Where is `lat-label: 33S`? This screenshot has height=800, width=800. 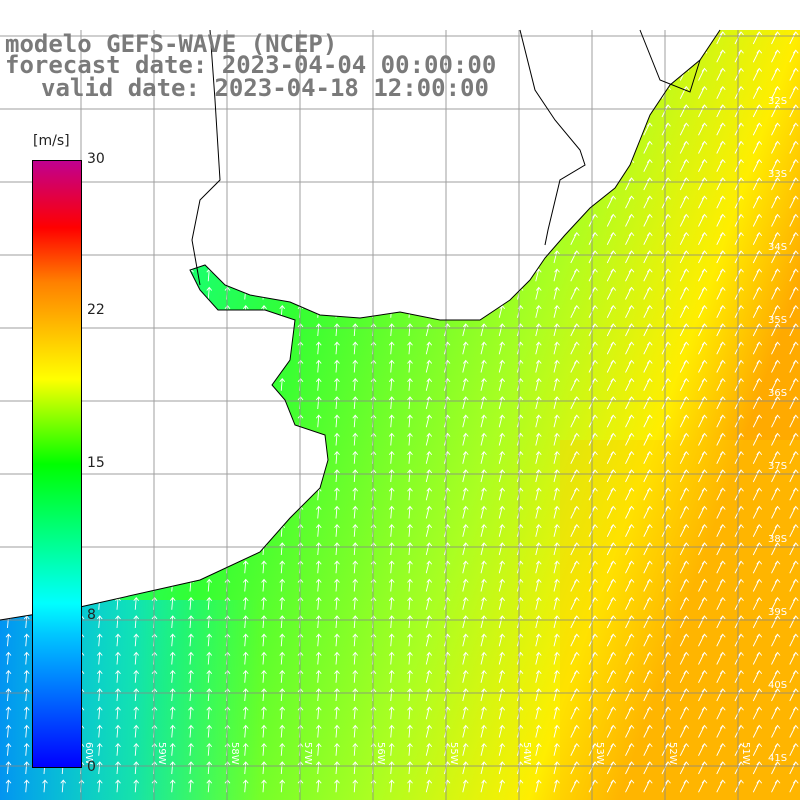
lat-label: 33S is located at coordinates (777, 174).